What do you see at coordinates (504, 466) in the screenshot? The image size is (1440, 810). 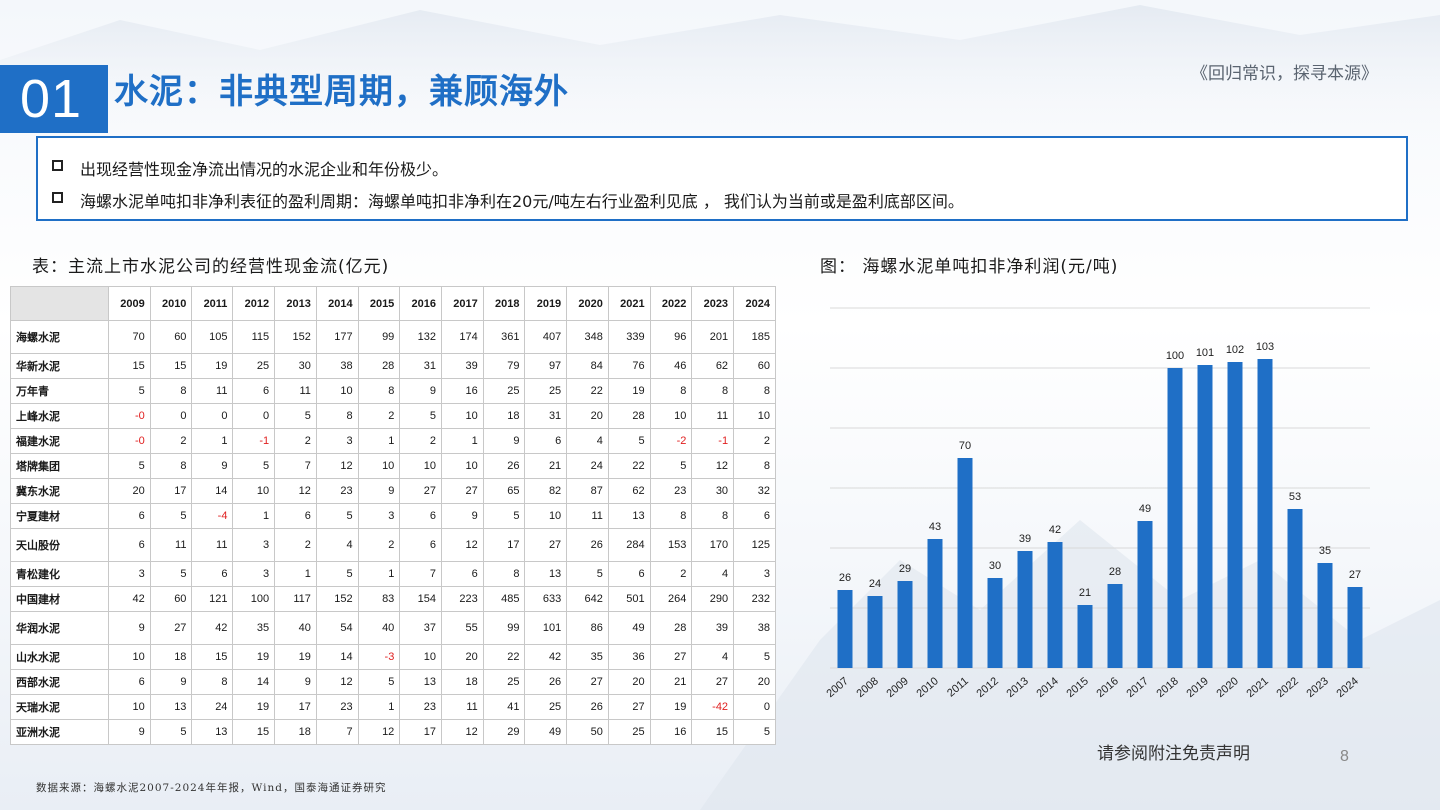 I see `value-cell: 26` at bounding box center [504, 466].